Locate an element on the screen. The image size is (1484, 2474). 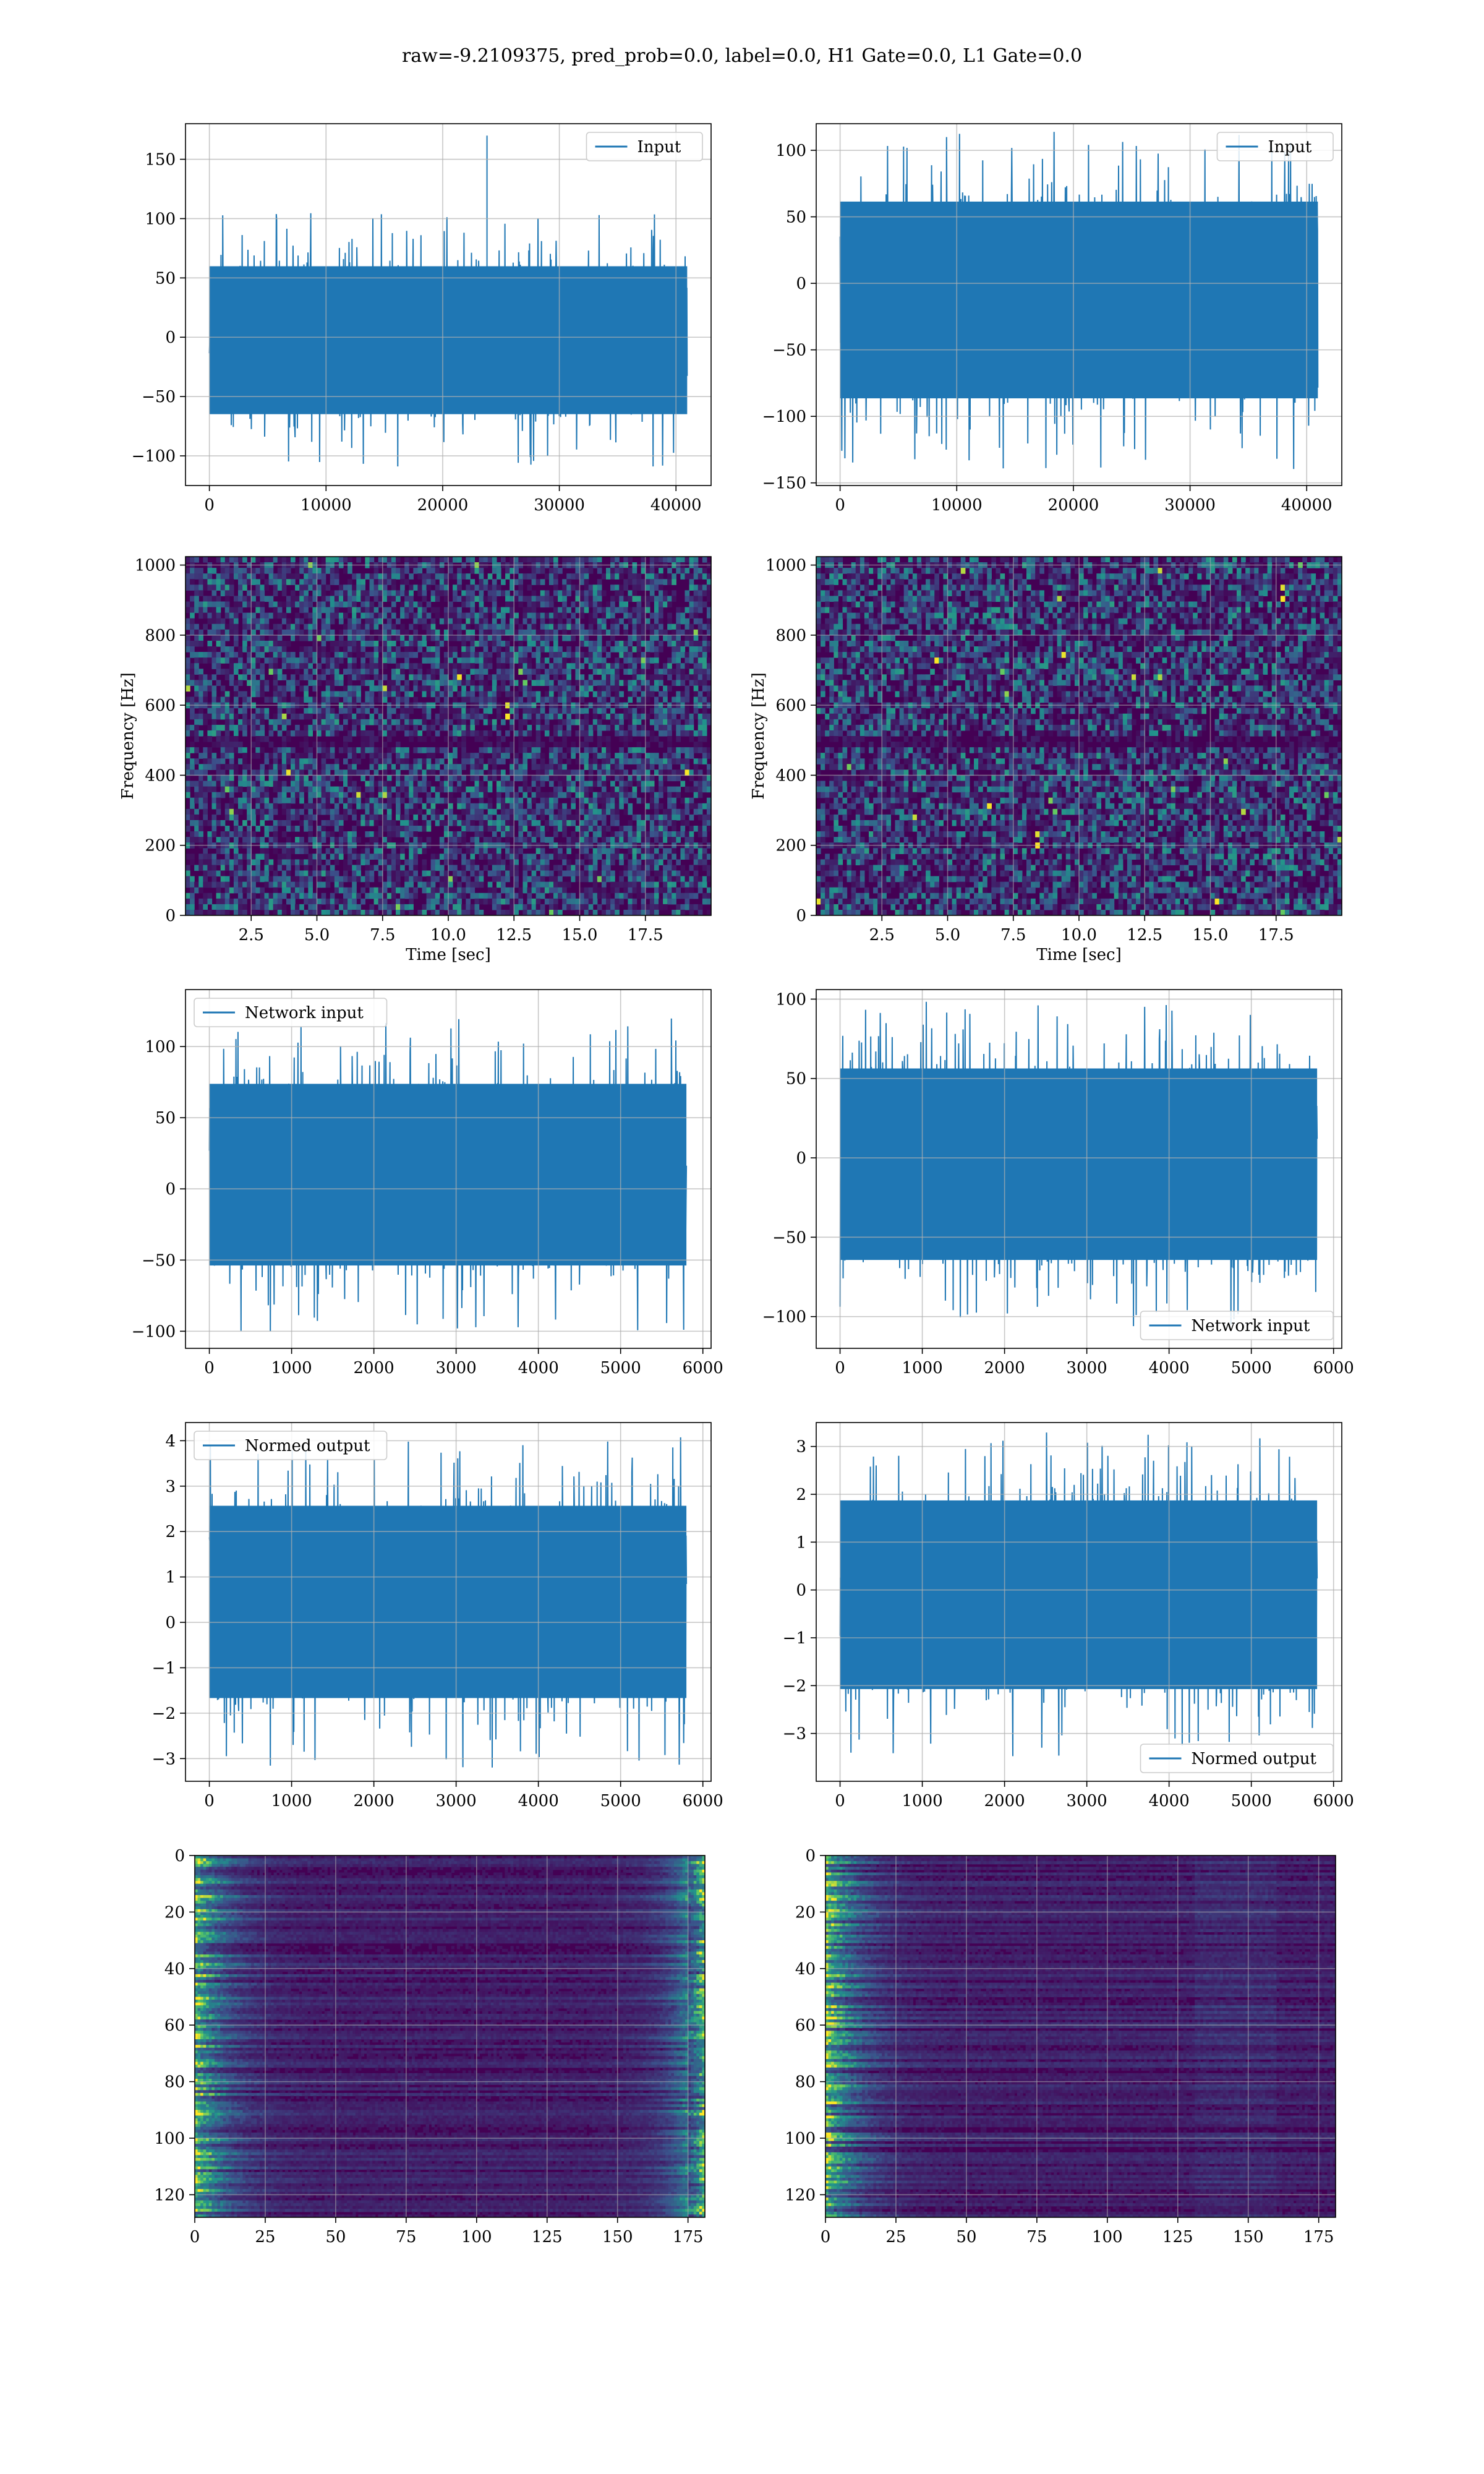
legend: Normed output is located at coordinates (291, 1445).